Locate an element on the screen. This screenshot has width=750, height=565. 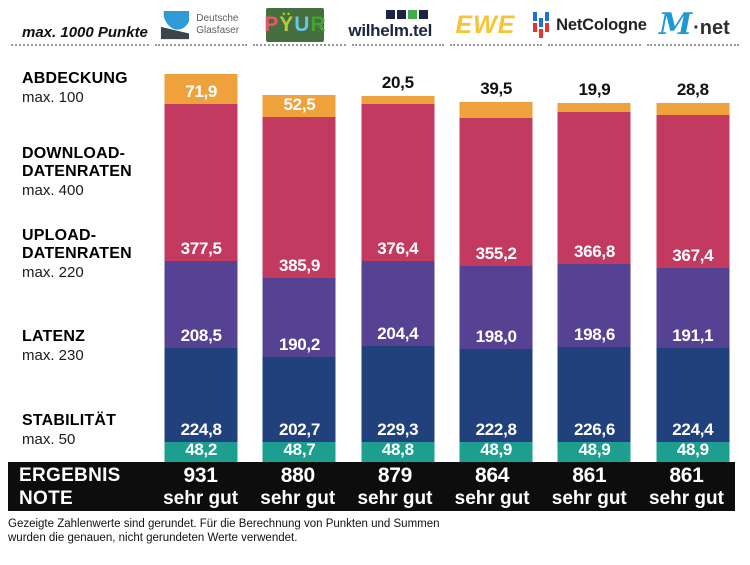
max-points-label: max. 1000 Punkte is located at coordinates (85, 32).